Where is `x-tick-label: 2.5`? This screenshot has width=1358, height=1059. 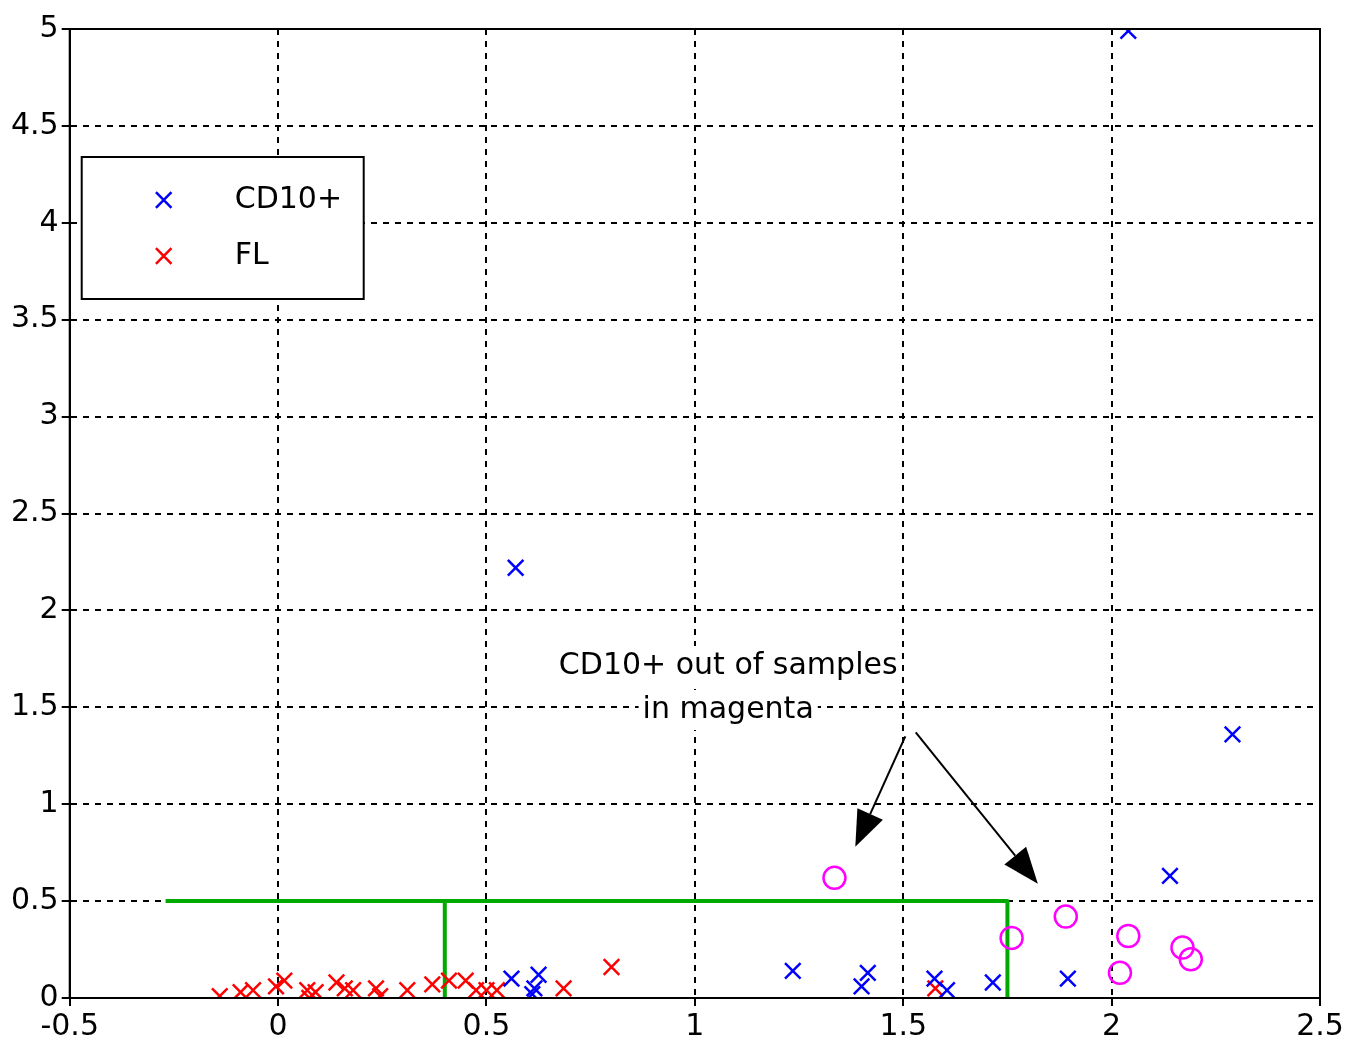
x-tick-label: 2.5 is located at coordinates (1320, 1024).